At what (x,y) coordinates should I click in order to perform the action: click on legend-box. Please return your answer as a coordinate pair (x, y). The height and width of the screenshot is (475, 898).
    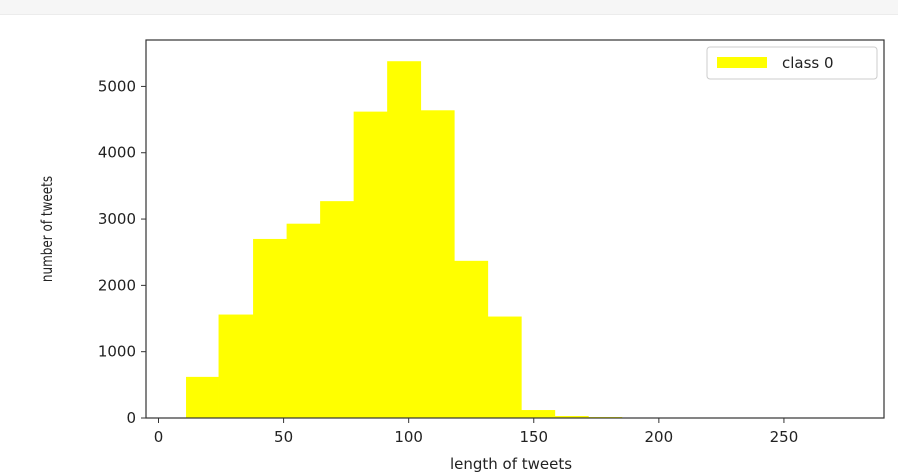
    Looking at the image, I should click on (792, 63).